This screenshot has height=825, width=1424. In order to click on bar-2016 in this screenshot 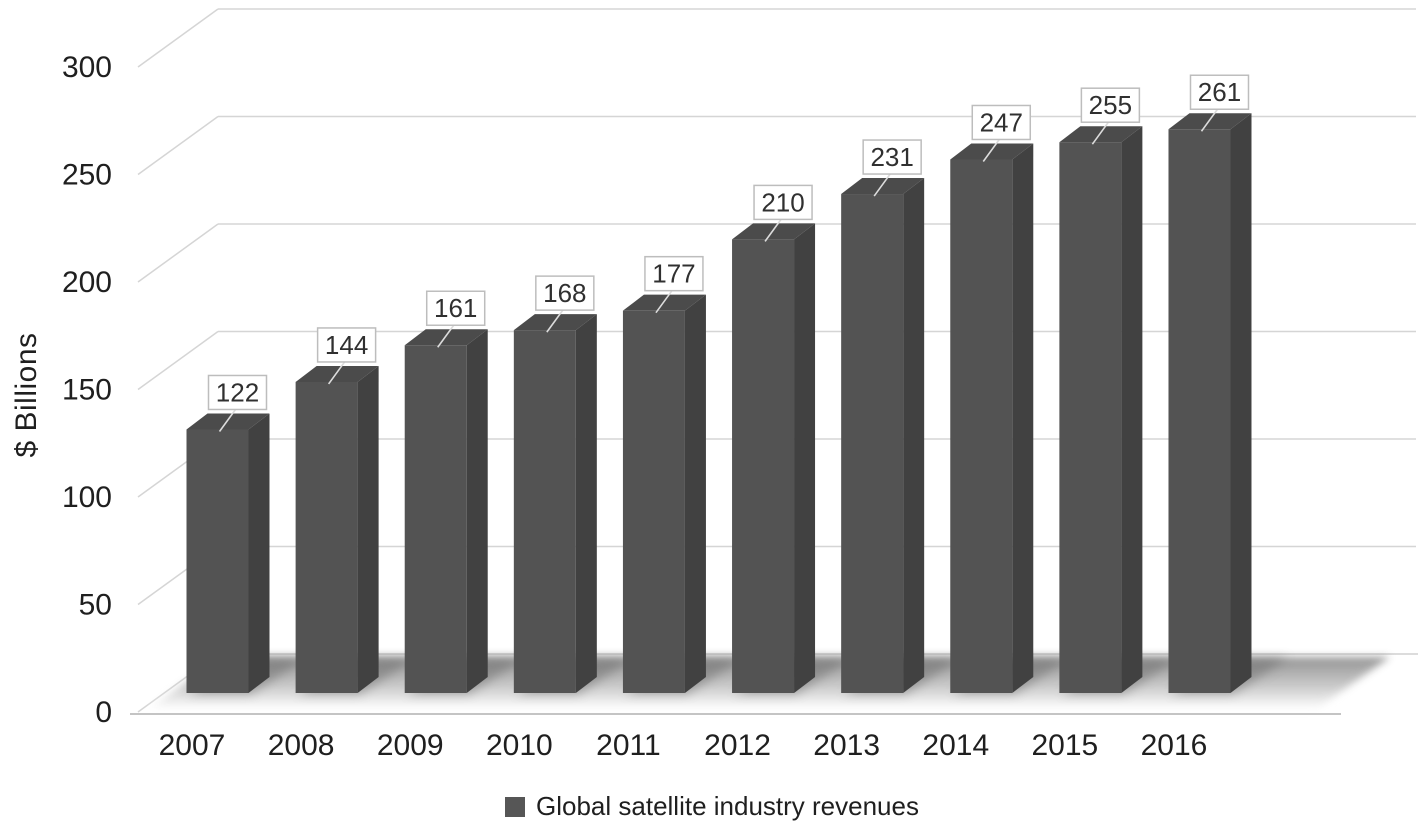, I will do `click(1210, 403)`.